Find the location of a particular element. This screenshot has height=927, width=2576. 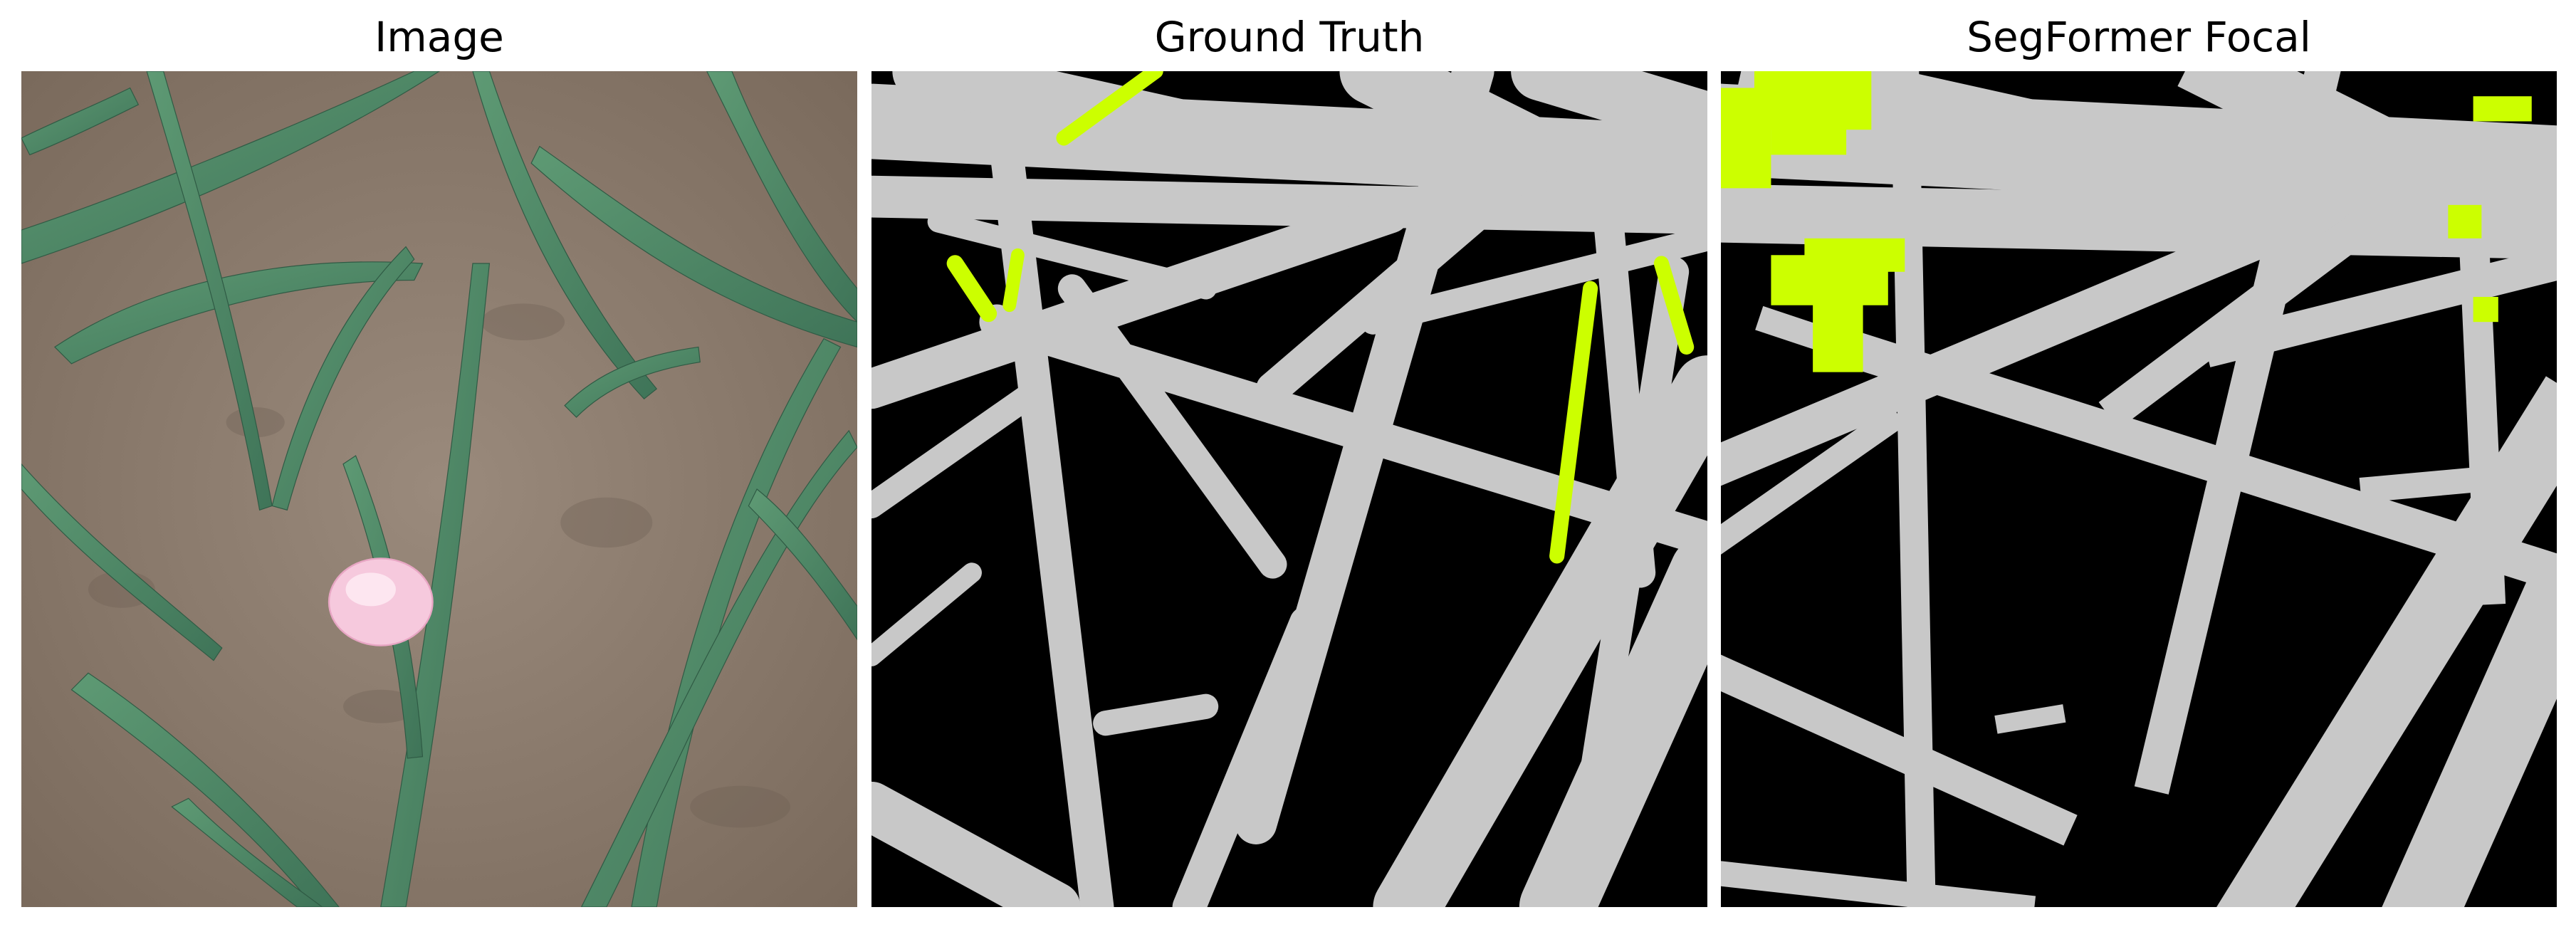

panel-title-ground-truth: Ground Truth is located at coordinates (1289, 37).